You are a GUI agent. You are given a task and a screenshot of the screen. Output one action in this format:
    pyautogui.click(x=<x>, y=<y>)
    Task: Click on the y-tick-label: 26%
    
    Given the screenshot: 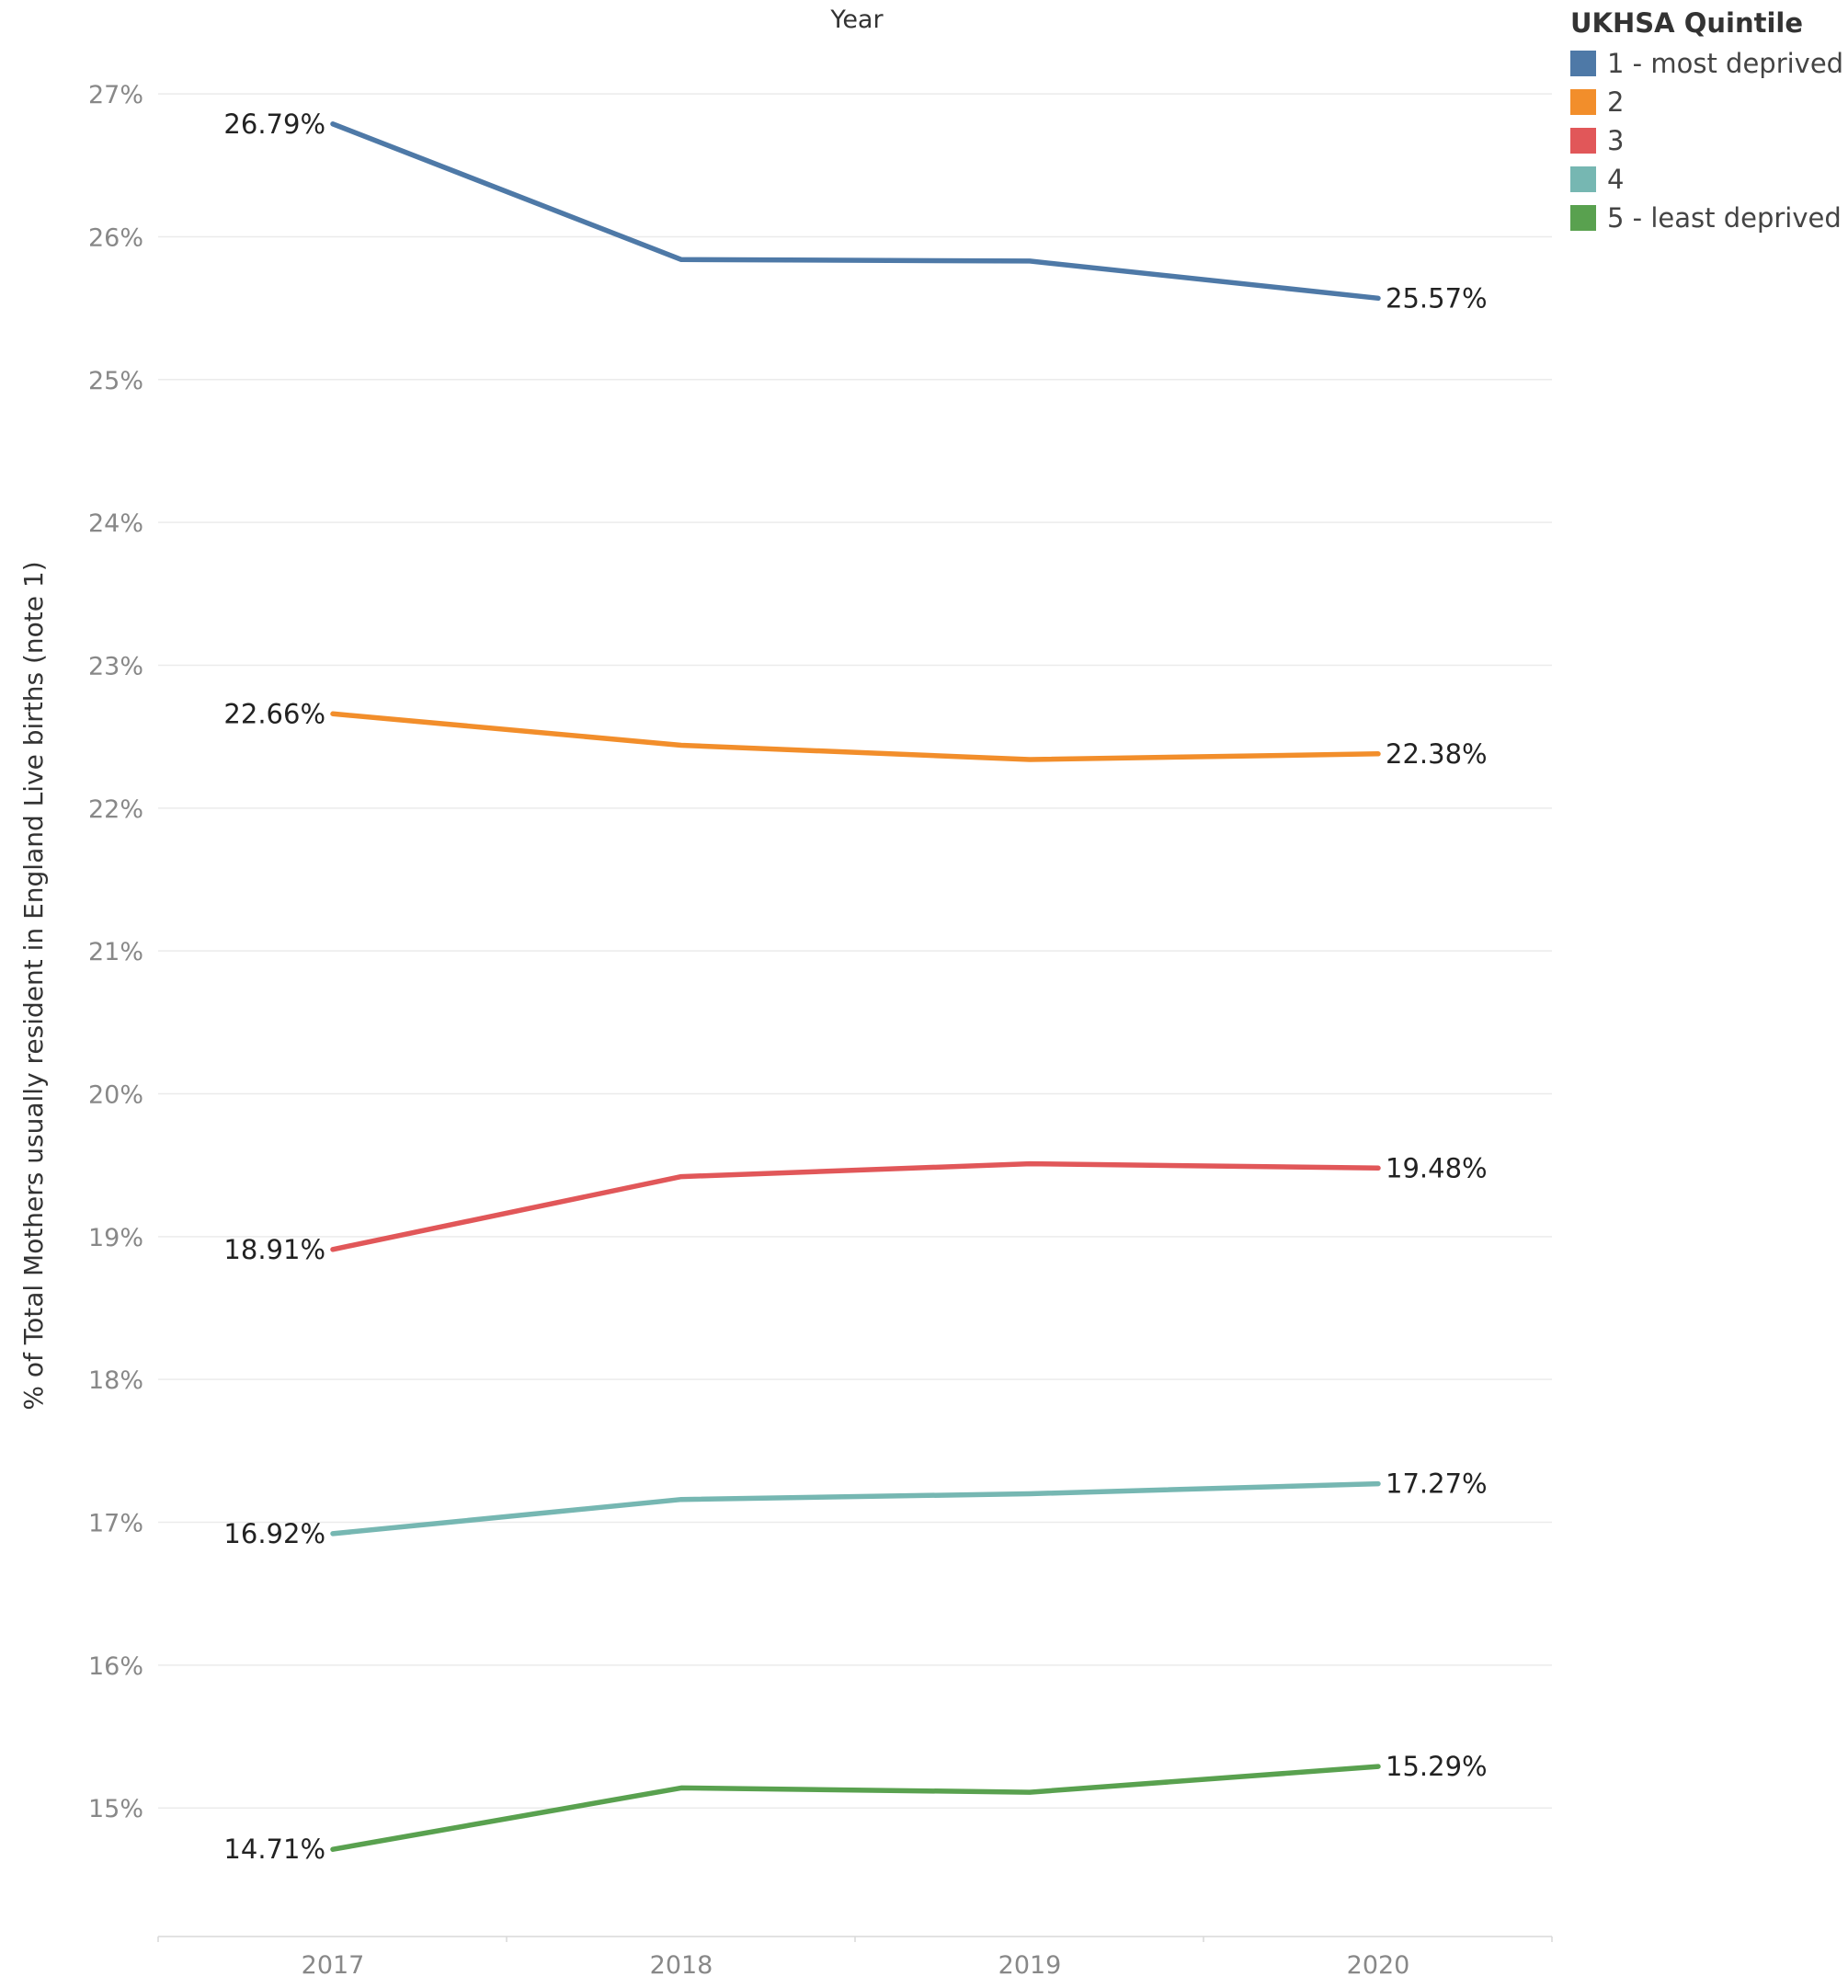 What is the action you would take?
    pyautogui.click(x=115, y=238)
    